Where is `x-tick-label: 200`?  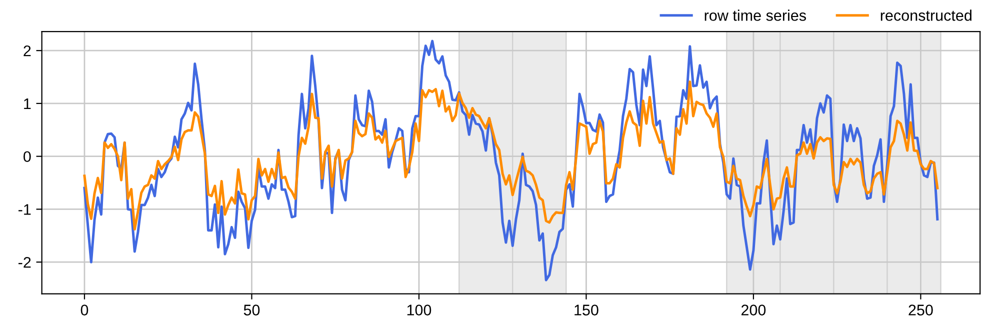 x-tick-label: 200 is located at coordinates (753, 310).